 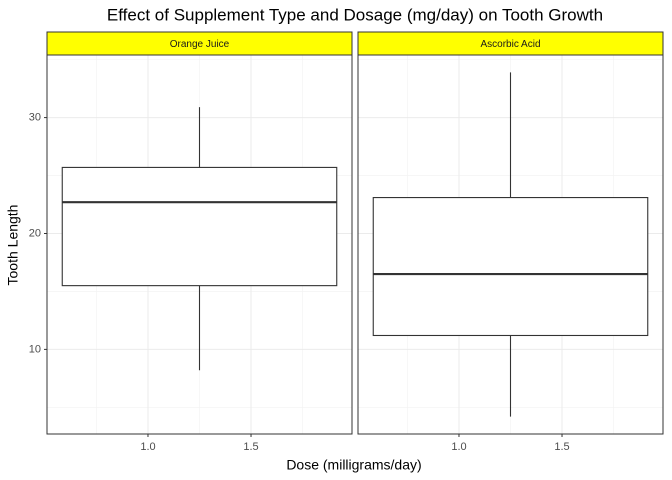 What do you see at coordinates (35, 117) in the screenshot?
I see `y-tick-label: 30` at bounding box center [35, 117].